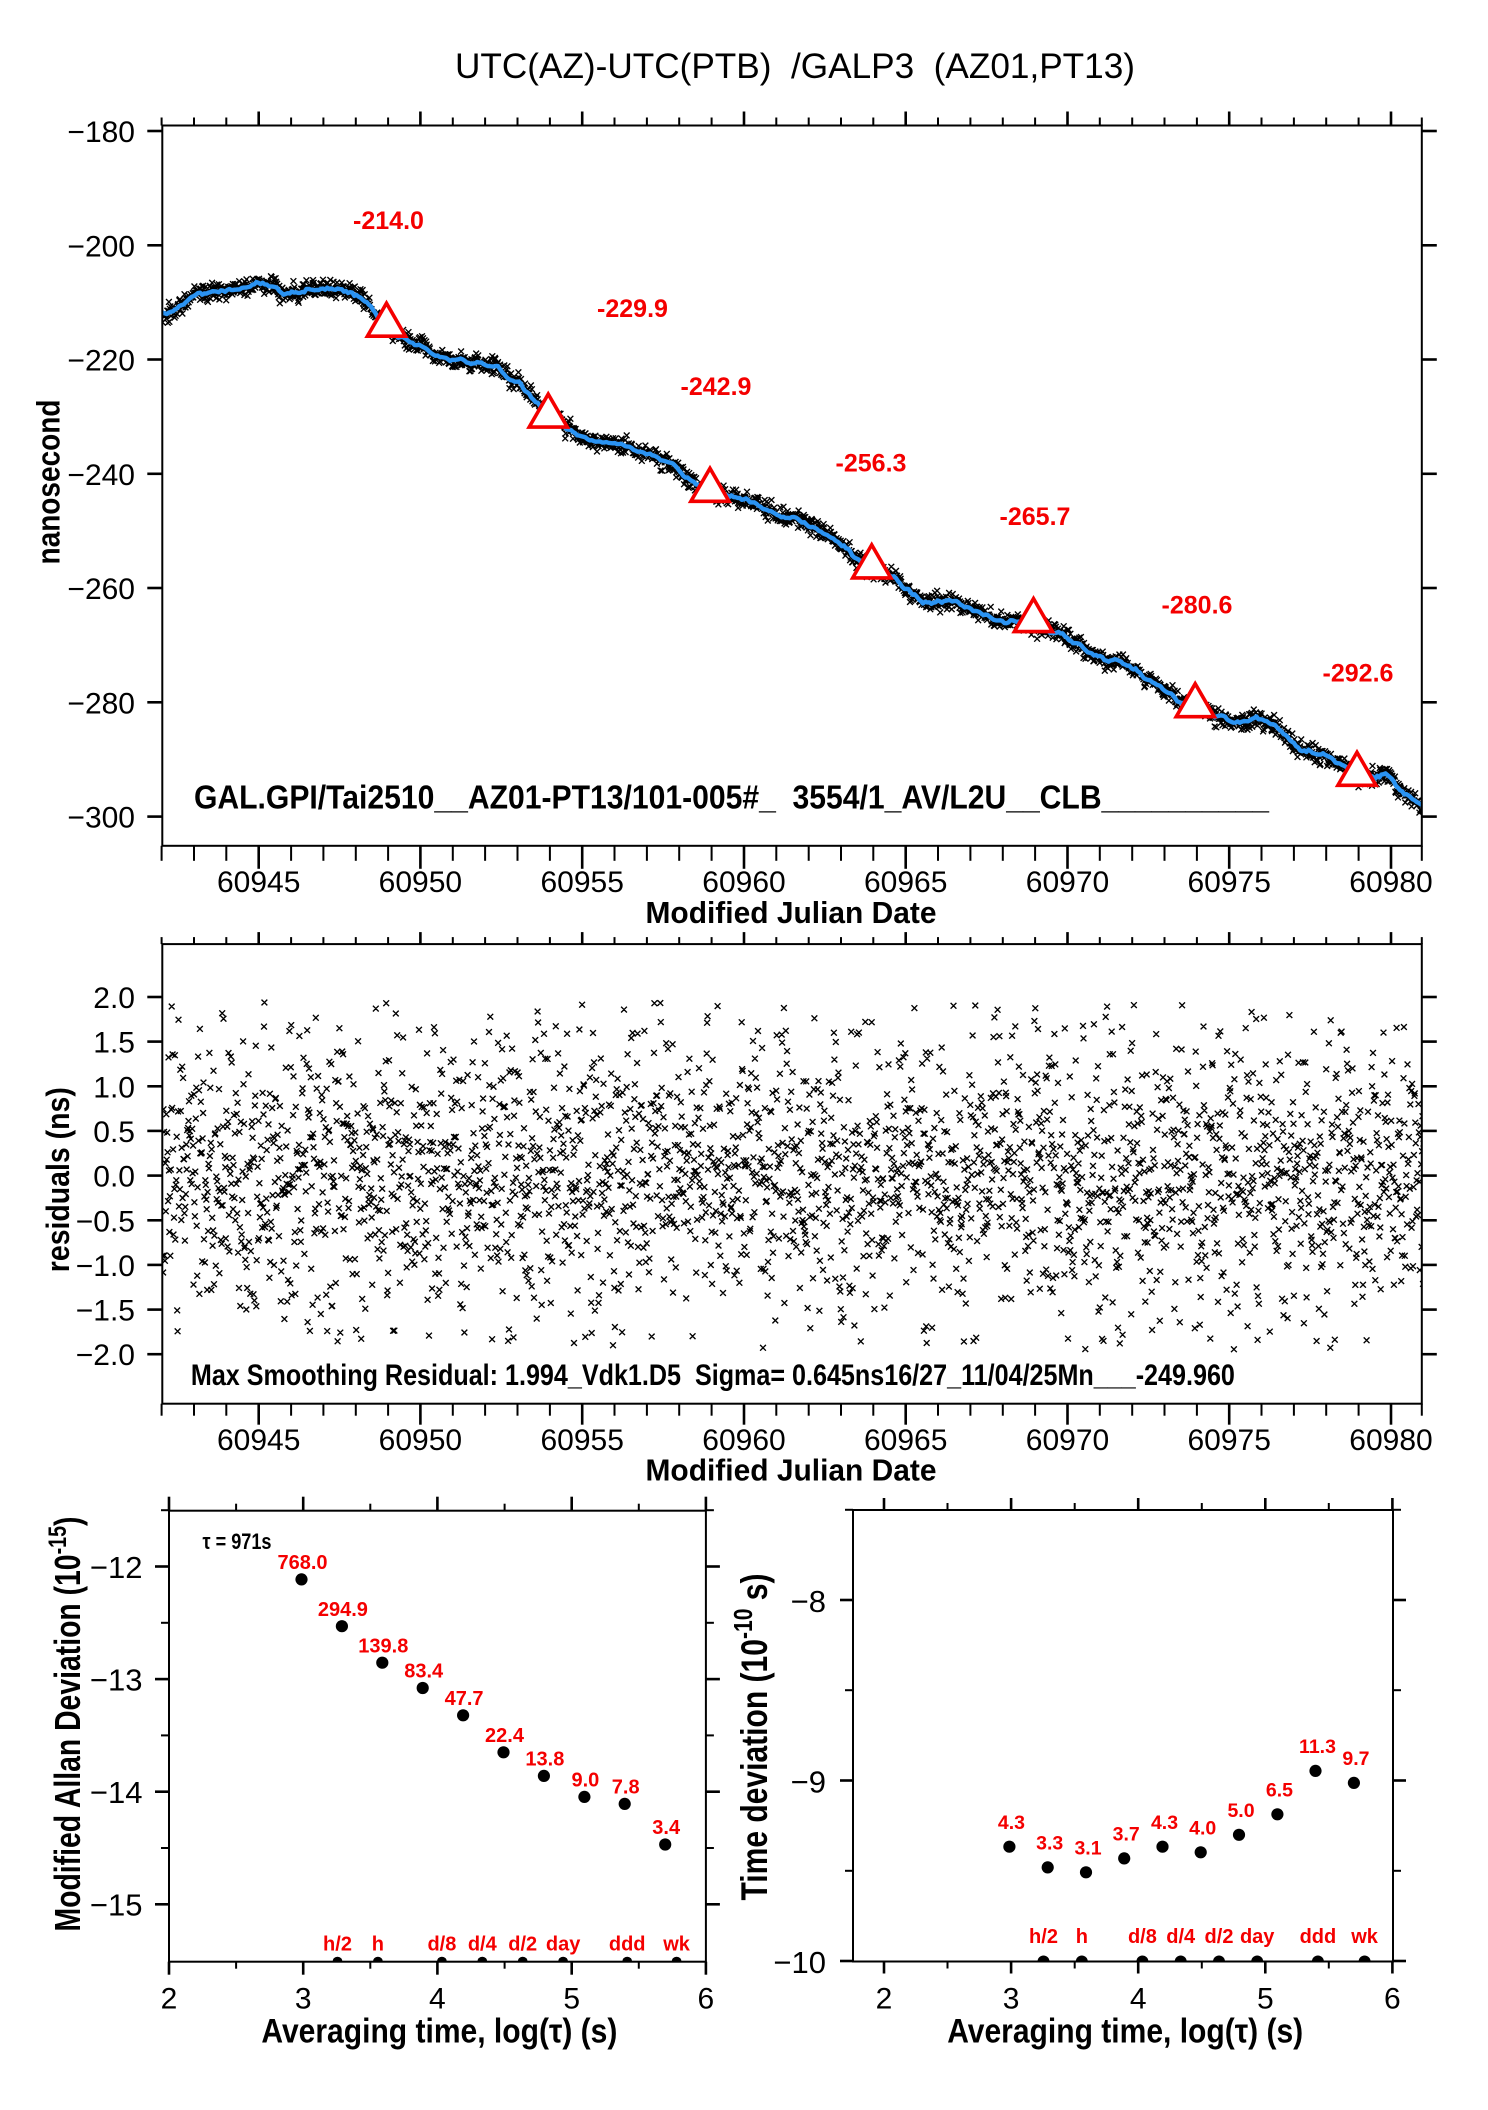  Describe the element at coordinates (544, 1760) in the screenshot. I see `svg-text: 13.8` at that location.